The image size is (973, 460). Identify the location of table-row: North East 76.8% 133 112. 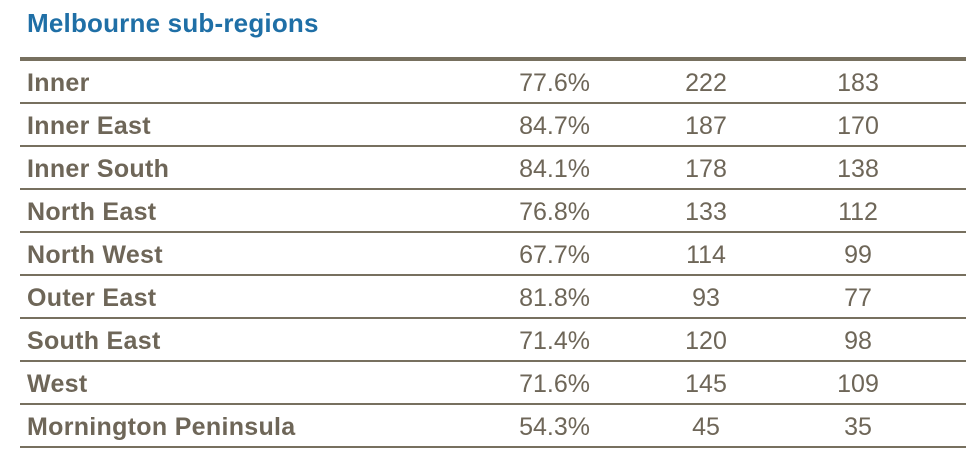
(493, 211).